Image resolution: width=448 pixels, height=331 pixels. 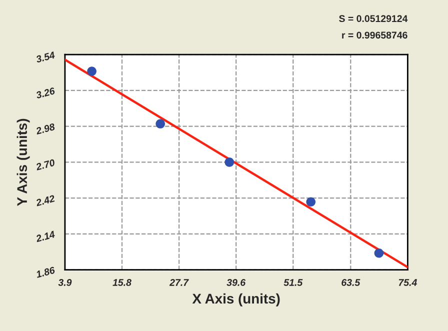 What do you see at coordinates (236, 282) in the screenshot?
I see `x-tick-label: 39.6` at bounding box center [236, 282].